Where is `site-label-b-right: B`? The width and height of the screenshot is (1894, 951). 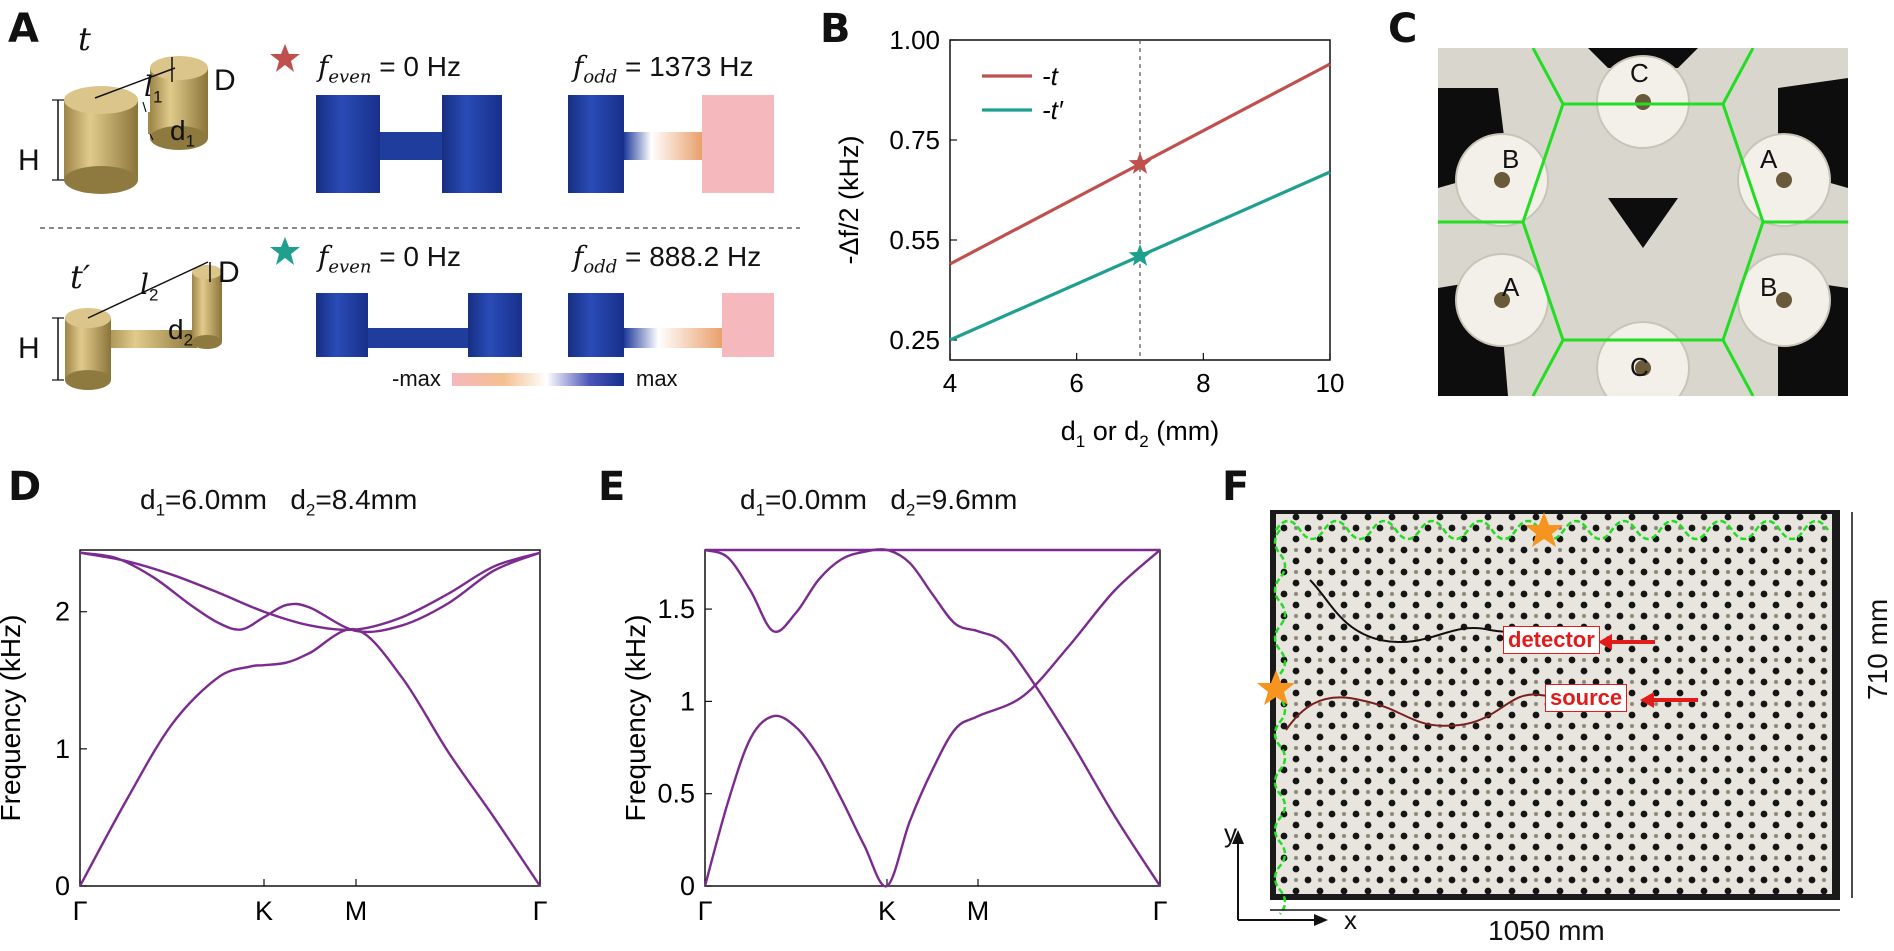
site-label-b-right: B is located at coordinates (1769, 287).